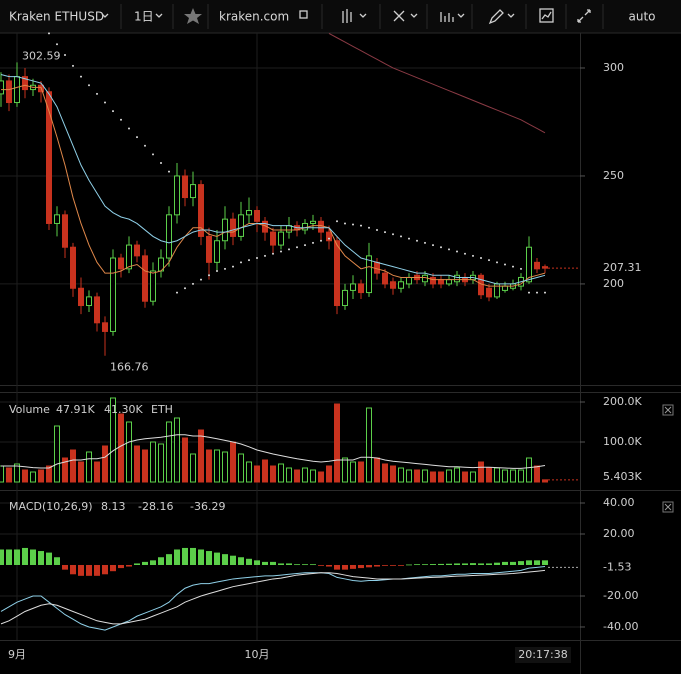  I want to click on interval: 1日, so click(144, 17).